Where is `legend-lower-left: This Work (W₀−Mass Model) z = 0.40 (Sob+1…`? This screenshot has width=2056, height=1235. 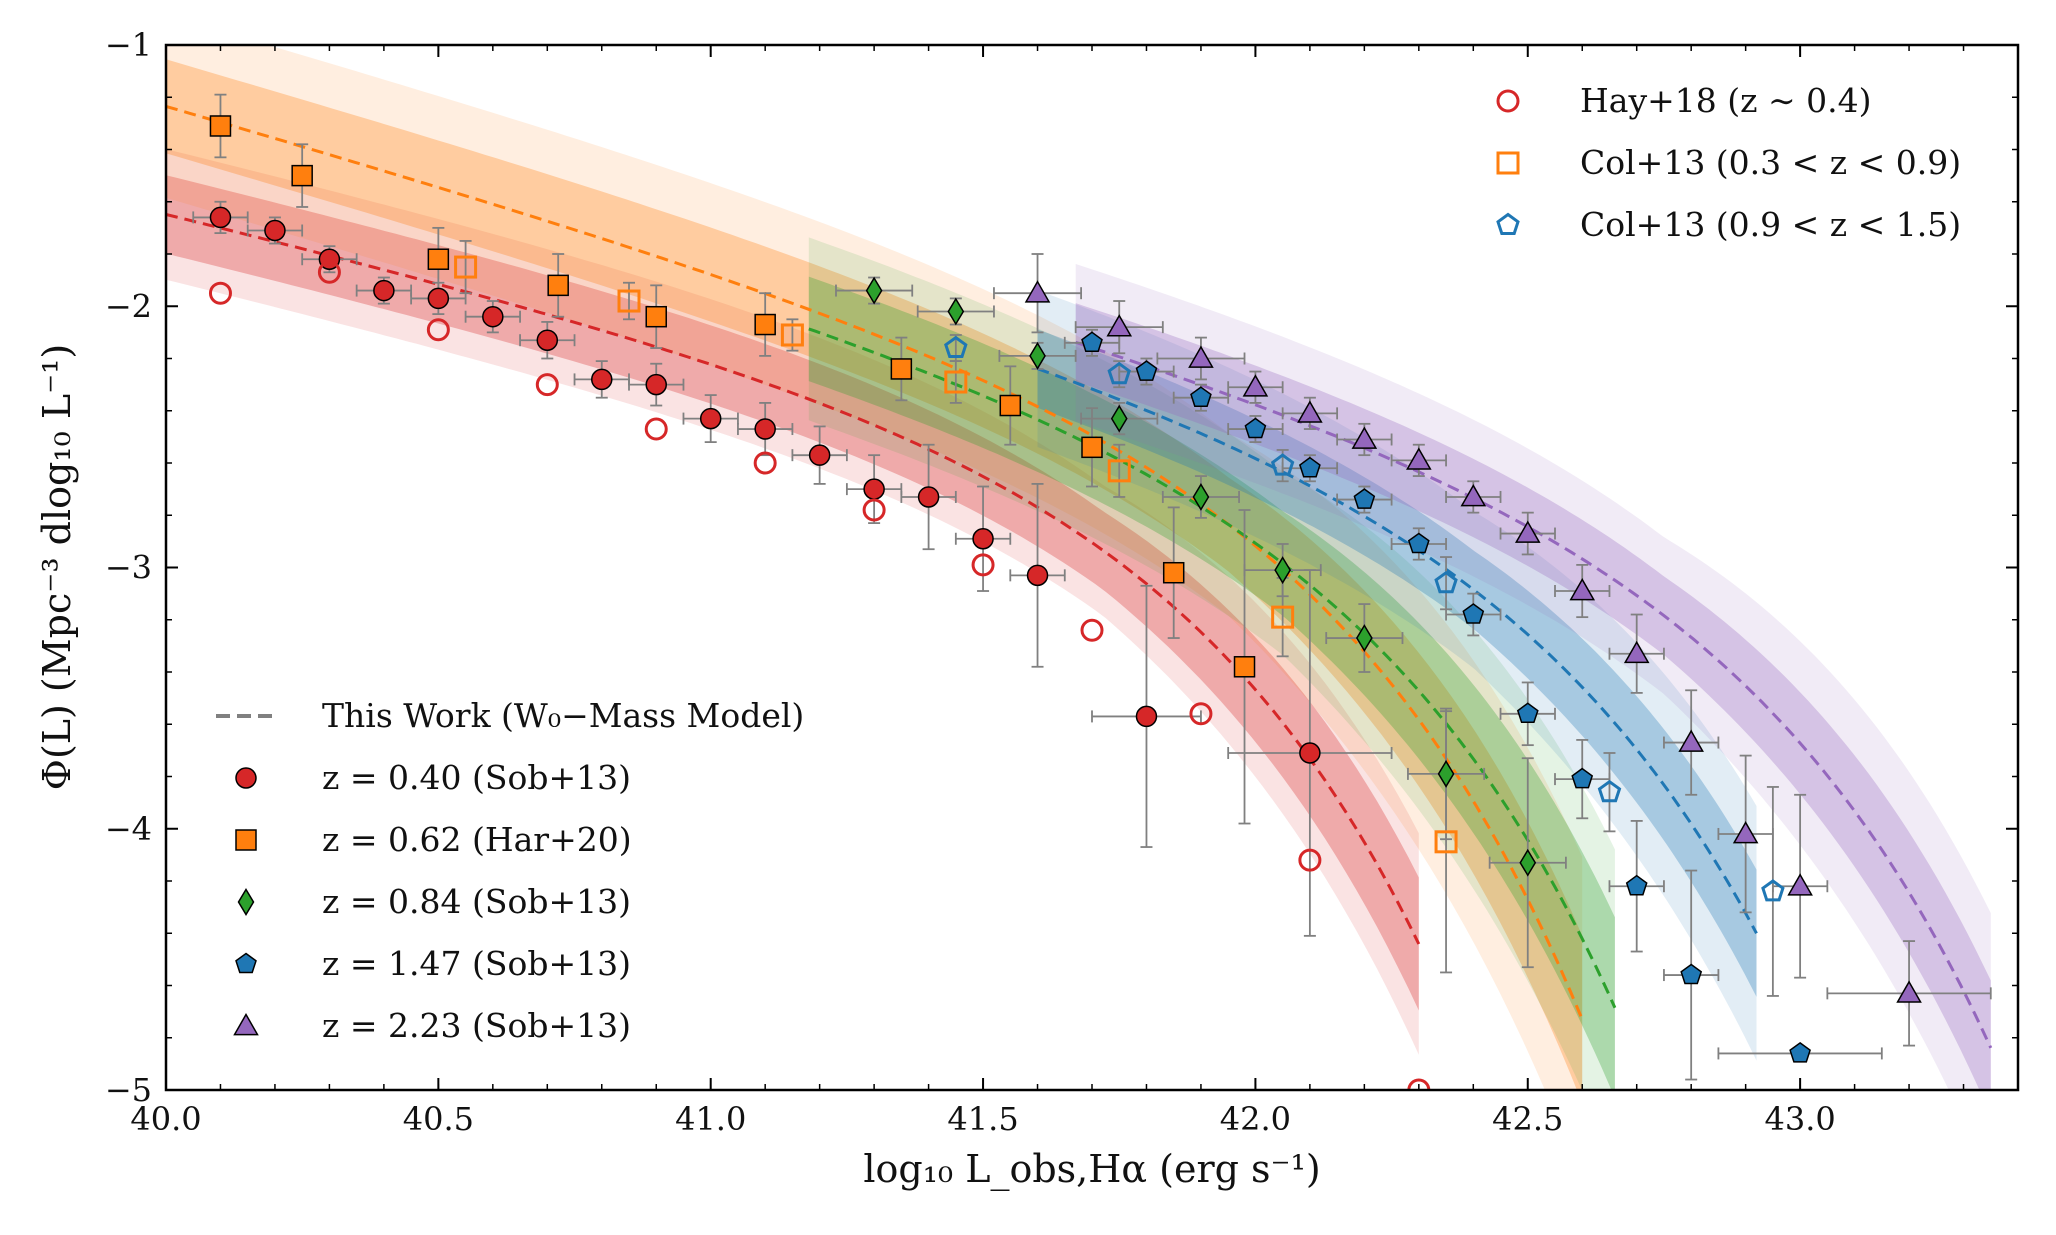
legend-lower-left: This Work (W₀−Mass Model) z = 0.40 (Sob+1… is located at coordinates (510, 870).